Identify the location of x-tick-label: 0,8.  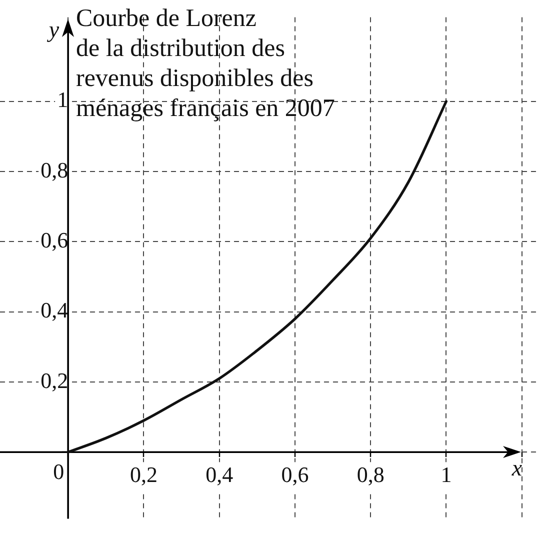
(370, 475).